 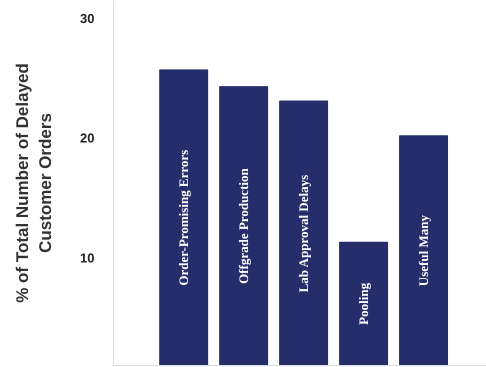 What do you see at coordinates (424, 250) in the screenshot?
I see `x-tick-label: Useful Many` at bounding box center [424, 250].